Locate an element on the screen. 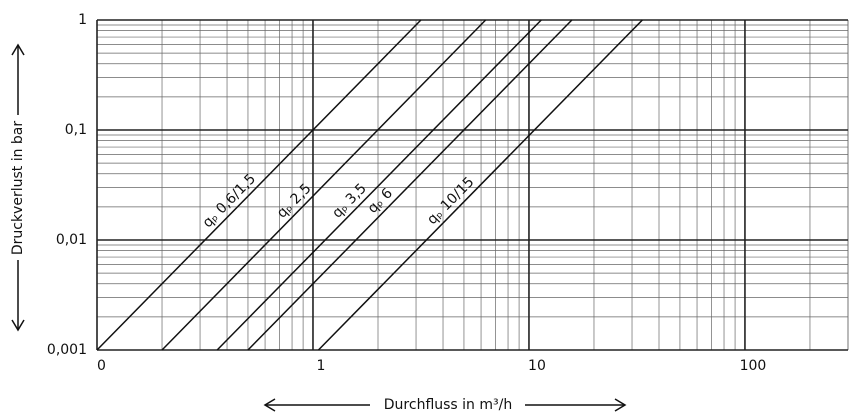 Image resolution: width=849 pixels, height=419 pixels. y-axis-label: Druckverlust in bar is located at coordinates (18, 188).